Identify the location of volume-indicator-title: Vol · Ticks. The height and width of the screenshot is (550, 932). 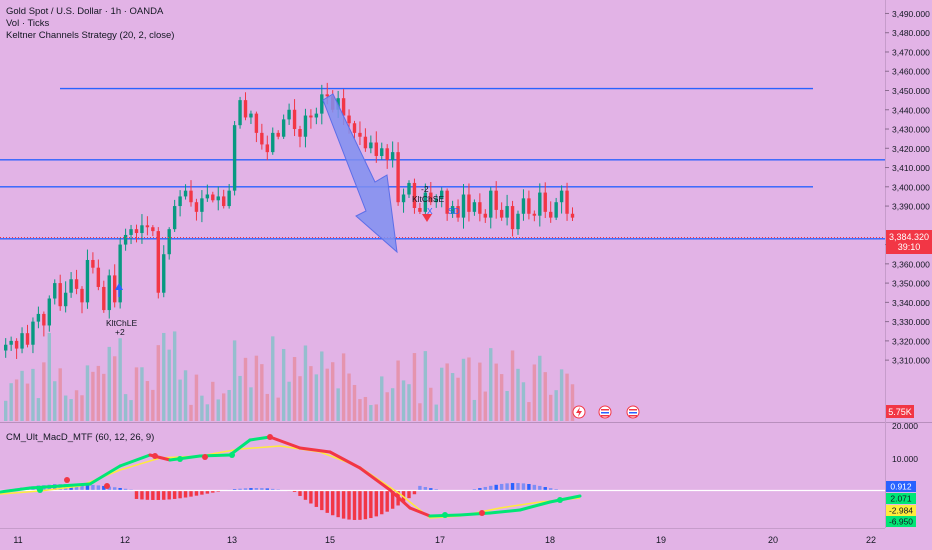
(28, 23).